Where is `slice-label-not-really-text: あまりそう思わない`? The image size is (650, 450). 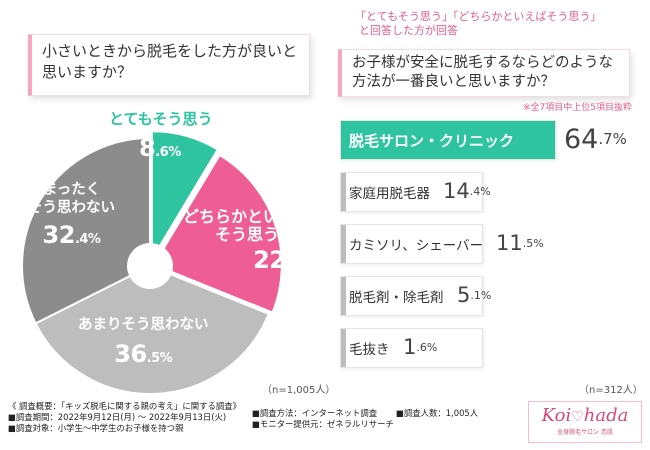
slice-label-not-really-text: あまりそう思わない is located at coordinates (143, 325).